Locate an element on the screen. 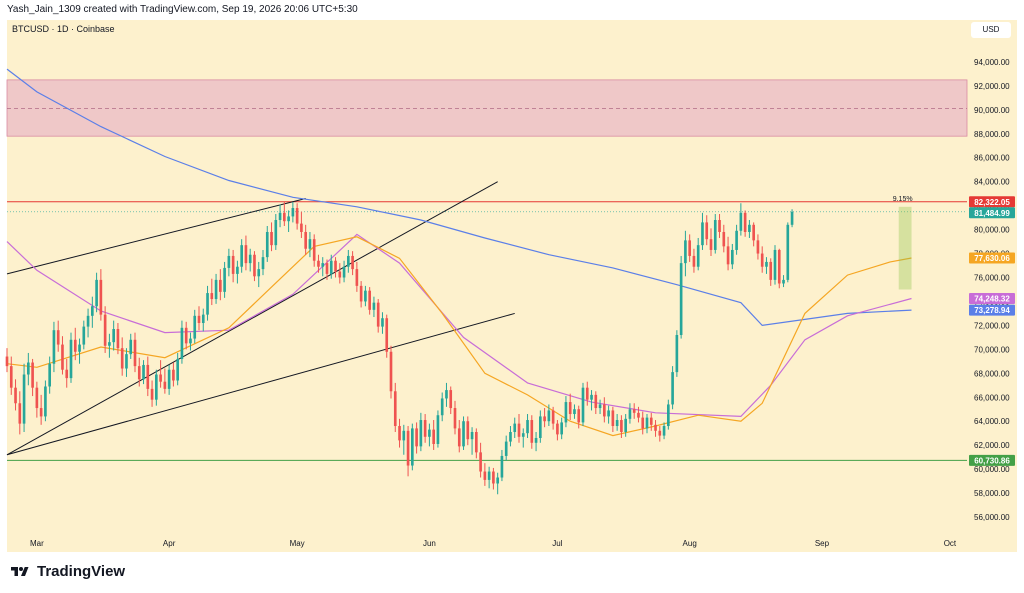  symbol-legend: BTCUSD · 1D · Coinbase is located at coordinates (63, 29).